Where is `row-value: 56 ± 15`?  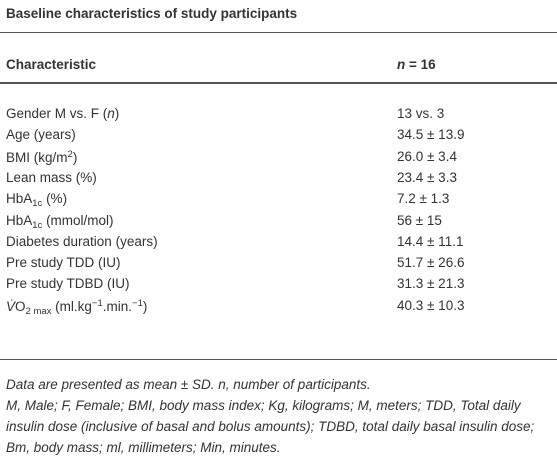
row-value: 56 ± 15 is located at coordinates (419, 220).